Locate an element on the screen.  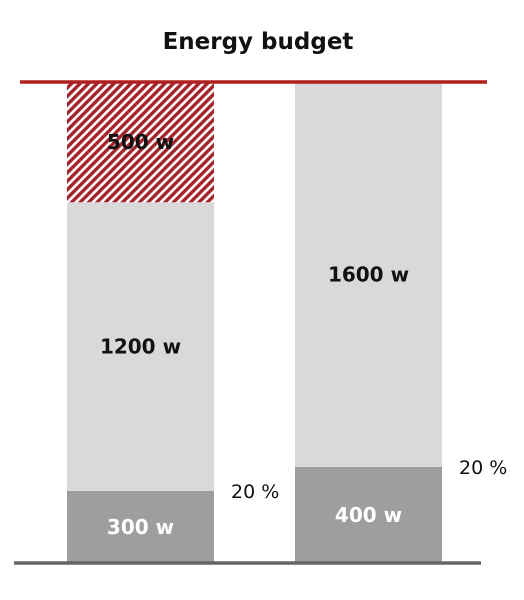
bar-2-percent-label: 20 % is located at coordinates (483, 468).